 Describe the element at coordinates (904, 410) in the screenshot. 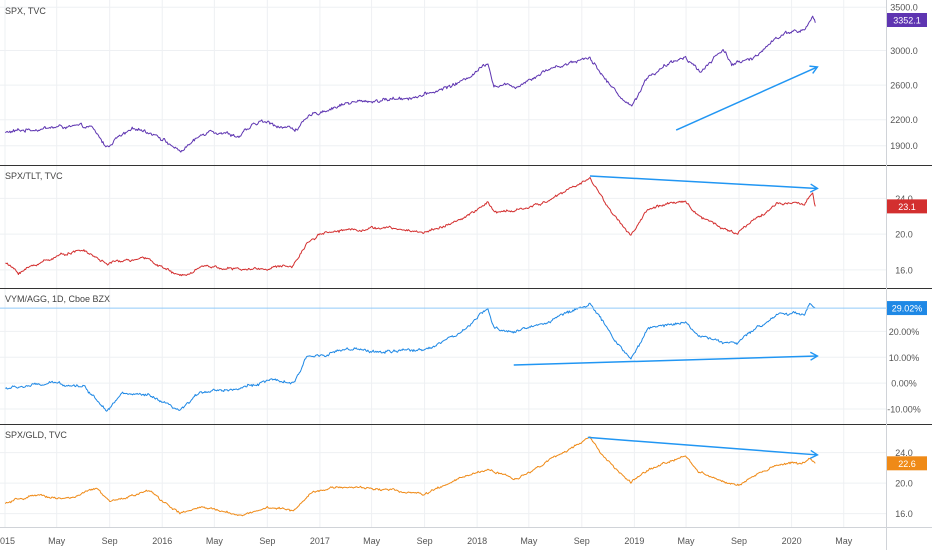

I see `y-tick-label: -10.00%` at that location.